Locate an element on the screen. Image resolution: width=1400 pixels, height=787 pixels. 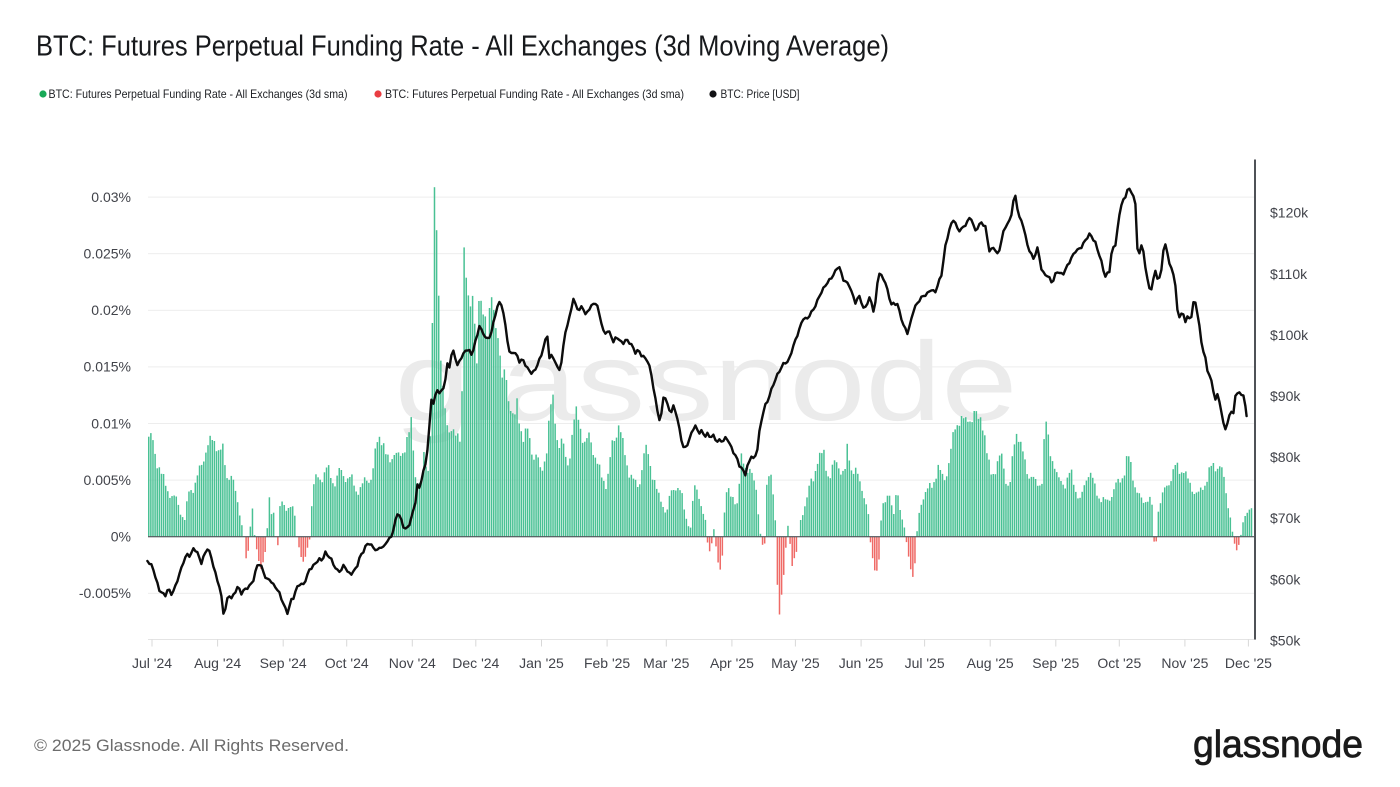
svg-text: Dec '24 is located at coordinates (475, 663).